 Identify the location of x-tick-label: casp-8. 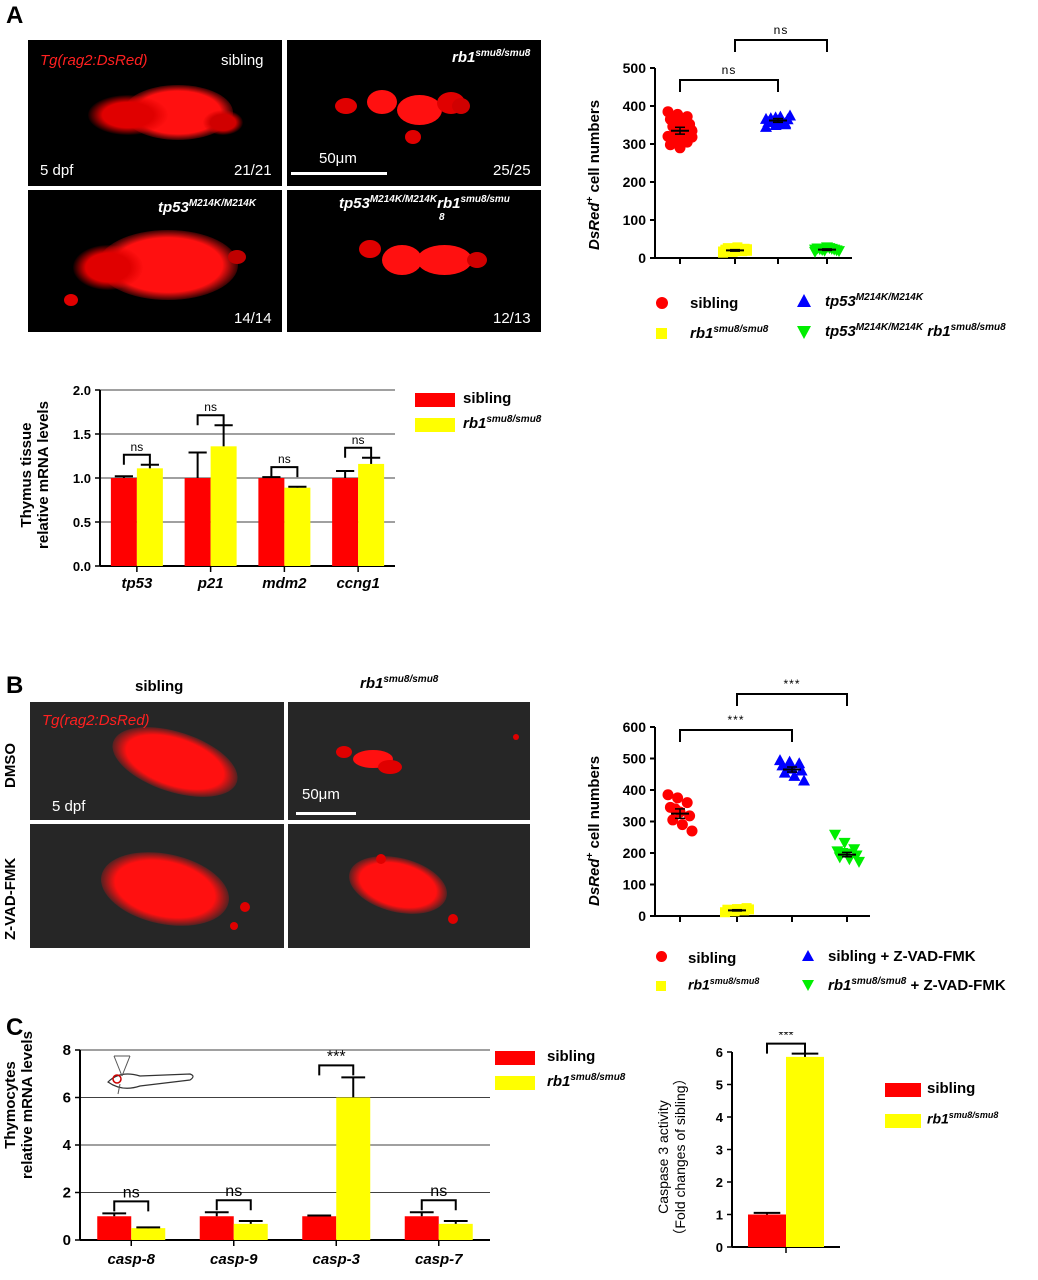
(131, 1259).